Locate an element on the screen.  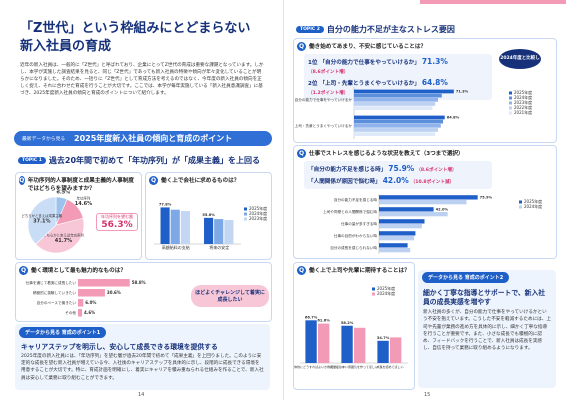
pie-slice is located at coordinates (42, 220).